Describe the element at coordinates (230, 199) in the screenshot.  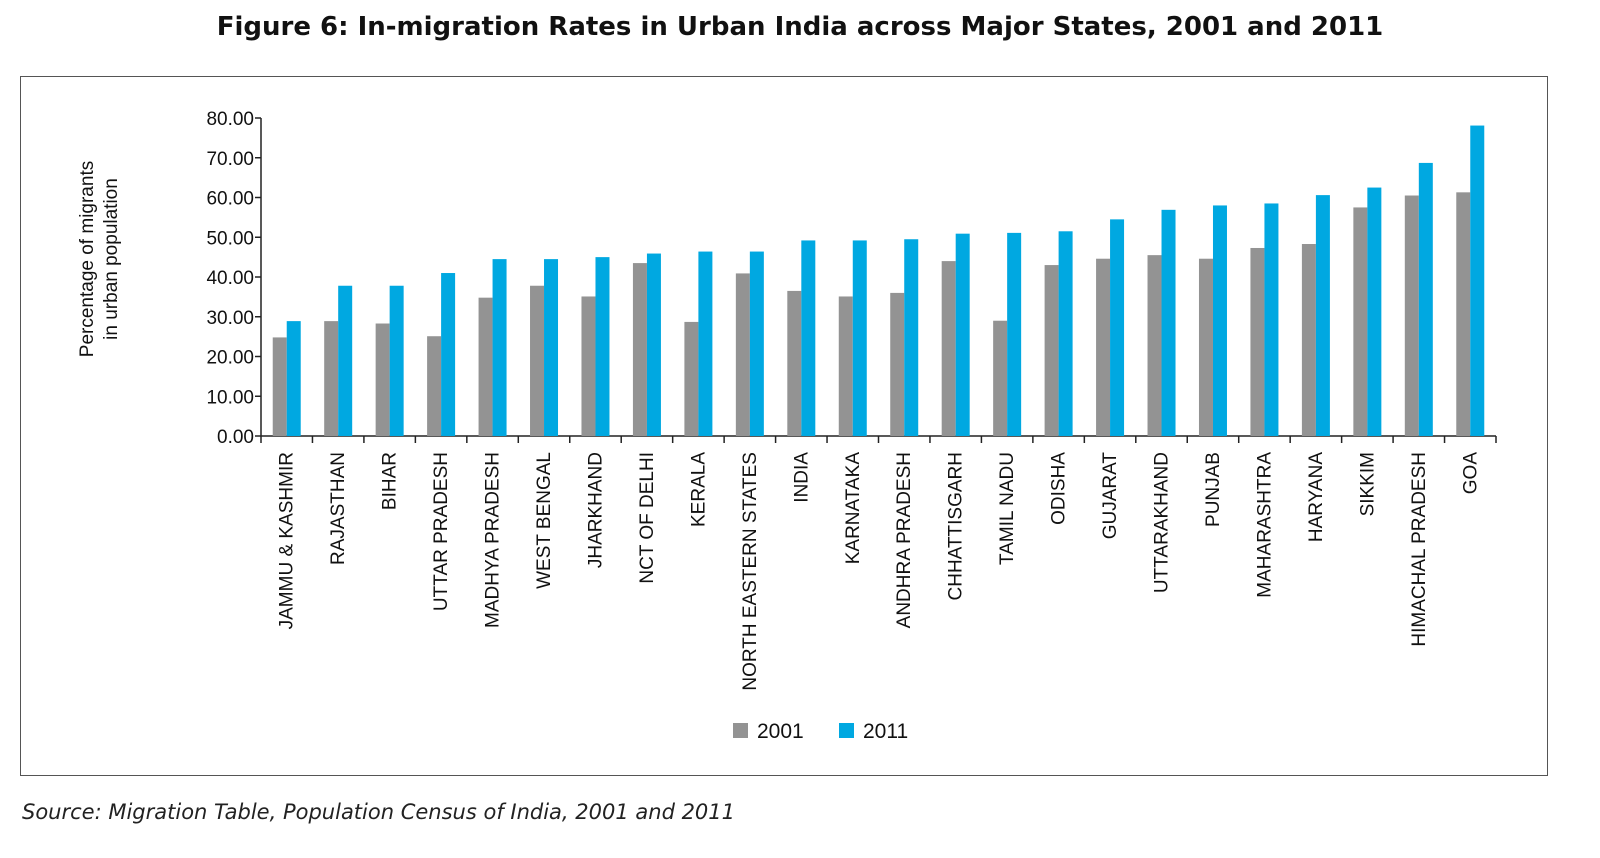
I see `y-tick-label: 60.00` at that location.